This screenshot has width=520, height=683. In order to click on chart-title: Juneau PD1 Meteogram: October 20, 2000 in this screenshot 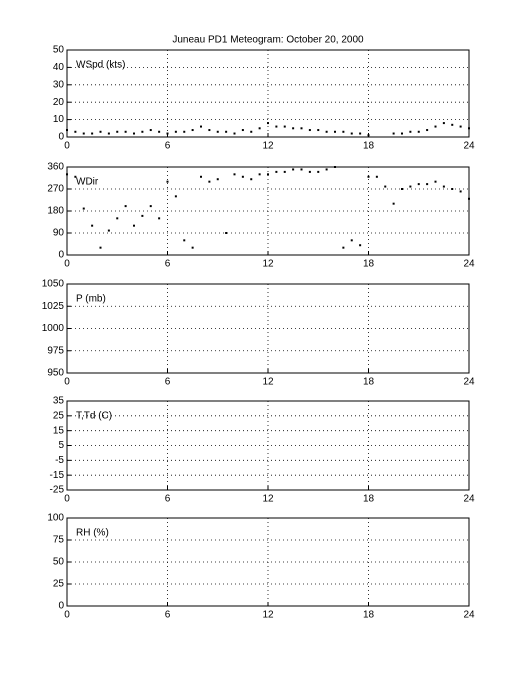, I will do `click(268, 40)`.